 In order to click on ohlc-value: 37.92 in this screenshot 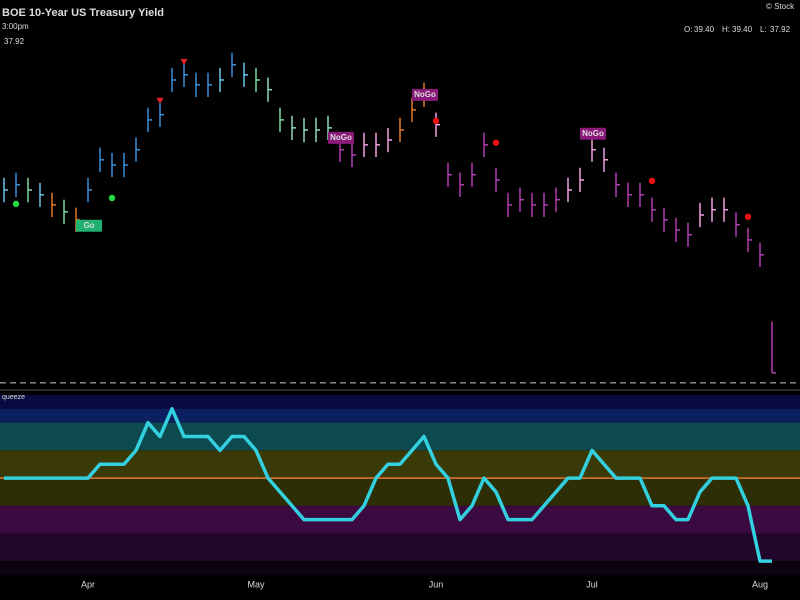, I will do `click(780, 29)`.